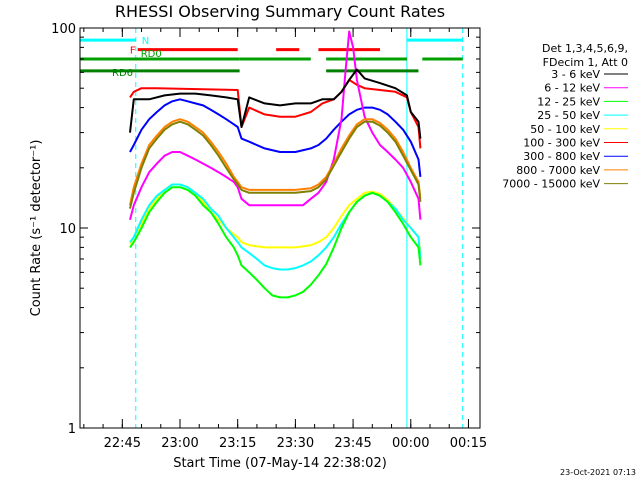 This screenshot has height=480, width=640. I want to click on x-tick-label: 23:30, so click(295, 443).